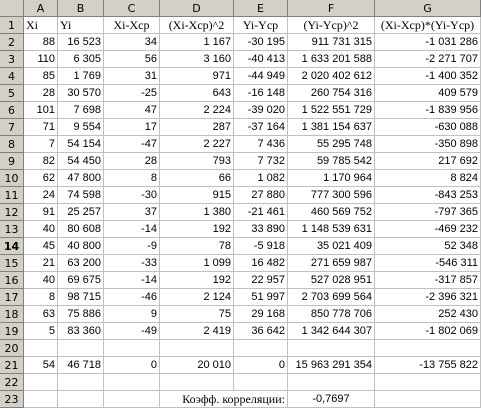  What do you see at coordinates (331, 314) in the screenshot?
I see `cell-f18: 850 778 706` at bounding box center [331, 314].